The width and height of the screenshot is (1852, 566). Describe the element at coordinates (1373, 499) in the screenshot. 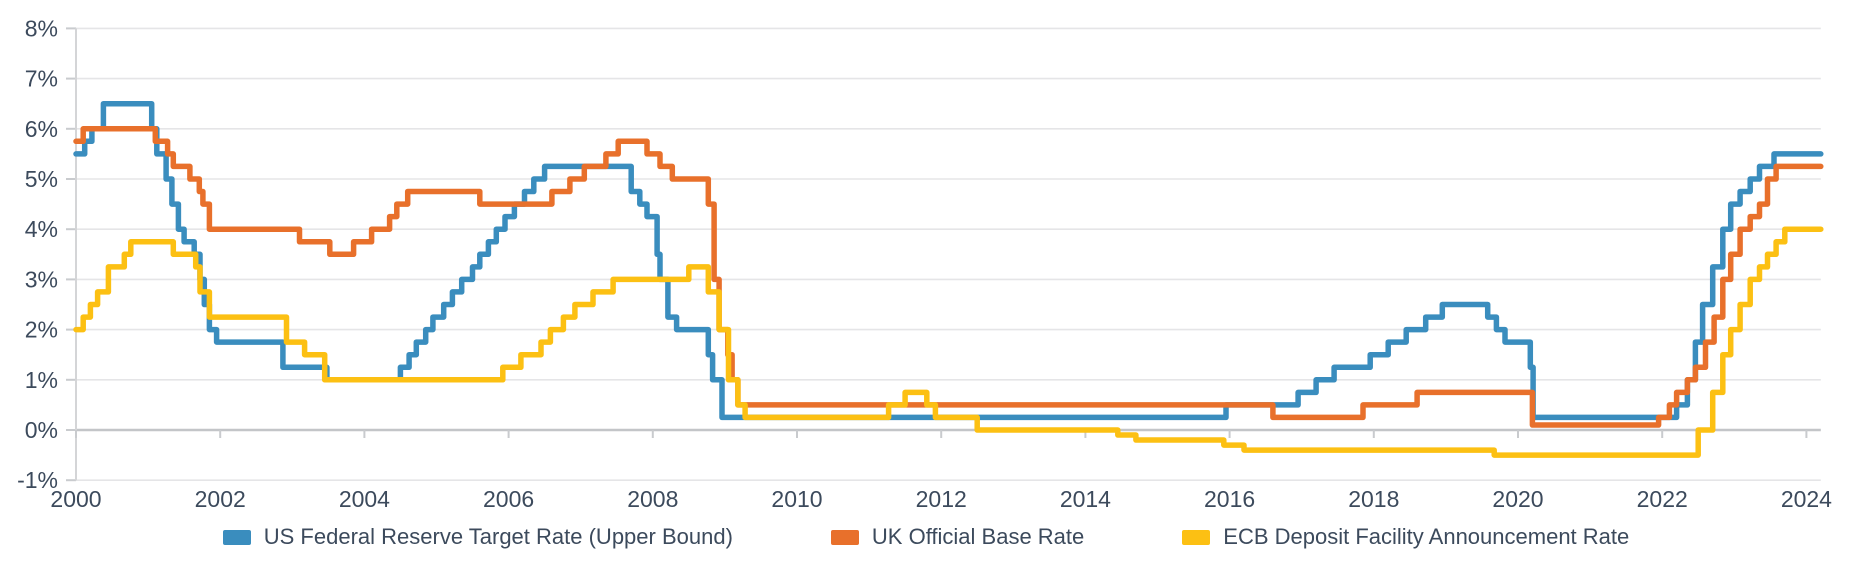

I see `x-axis-label: 2018` at that location.